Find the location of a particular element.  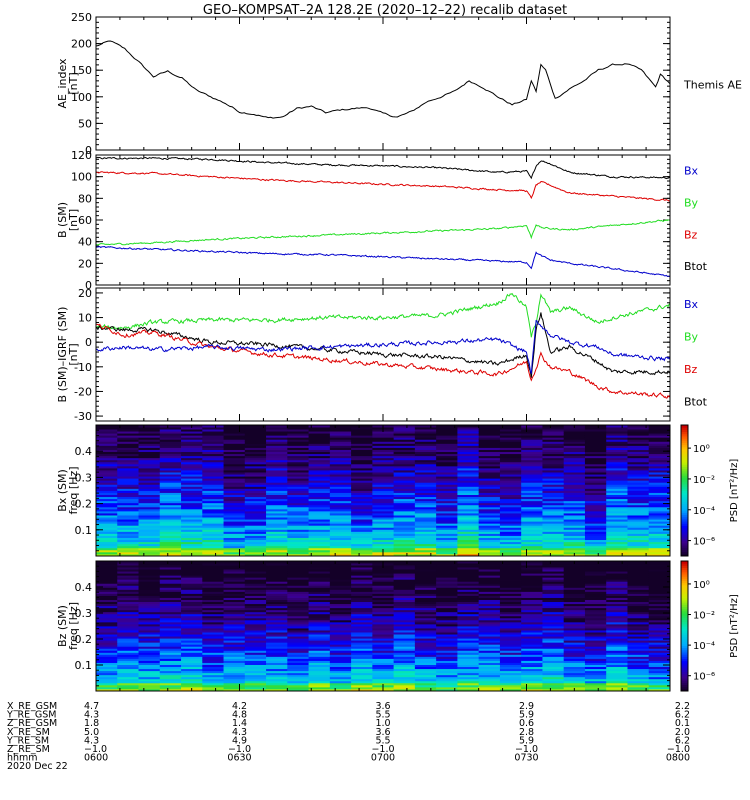

colorbar-swatch is located at coordinates (684, 597).